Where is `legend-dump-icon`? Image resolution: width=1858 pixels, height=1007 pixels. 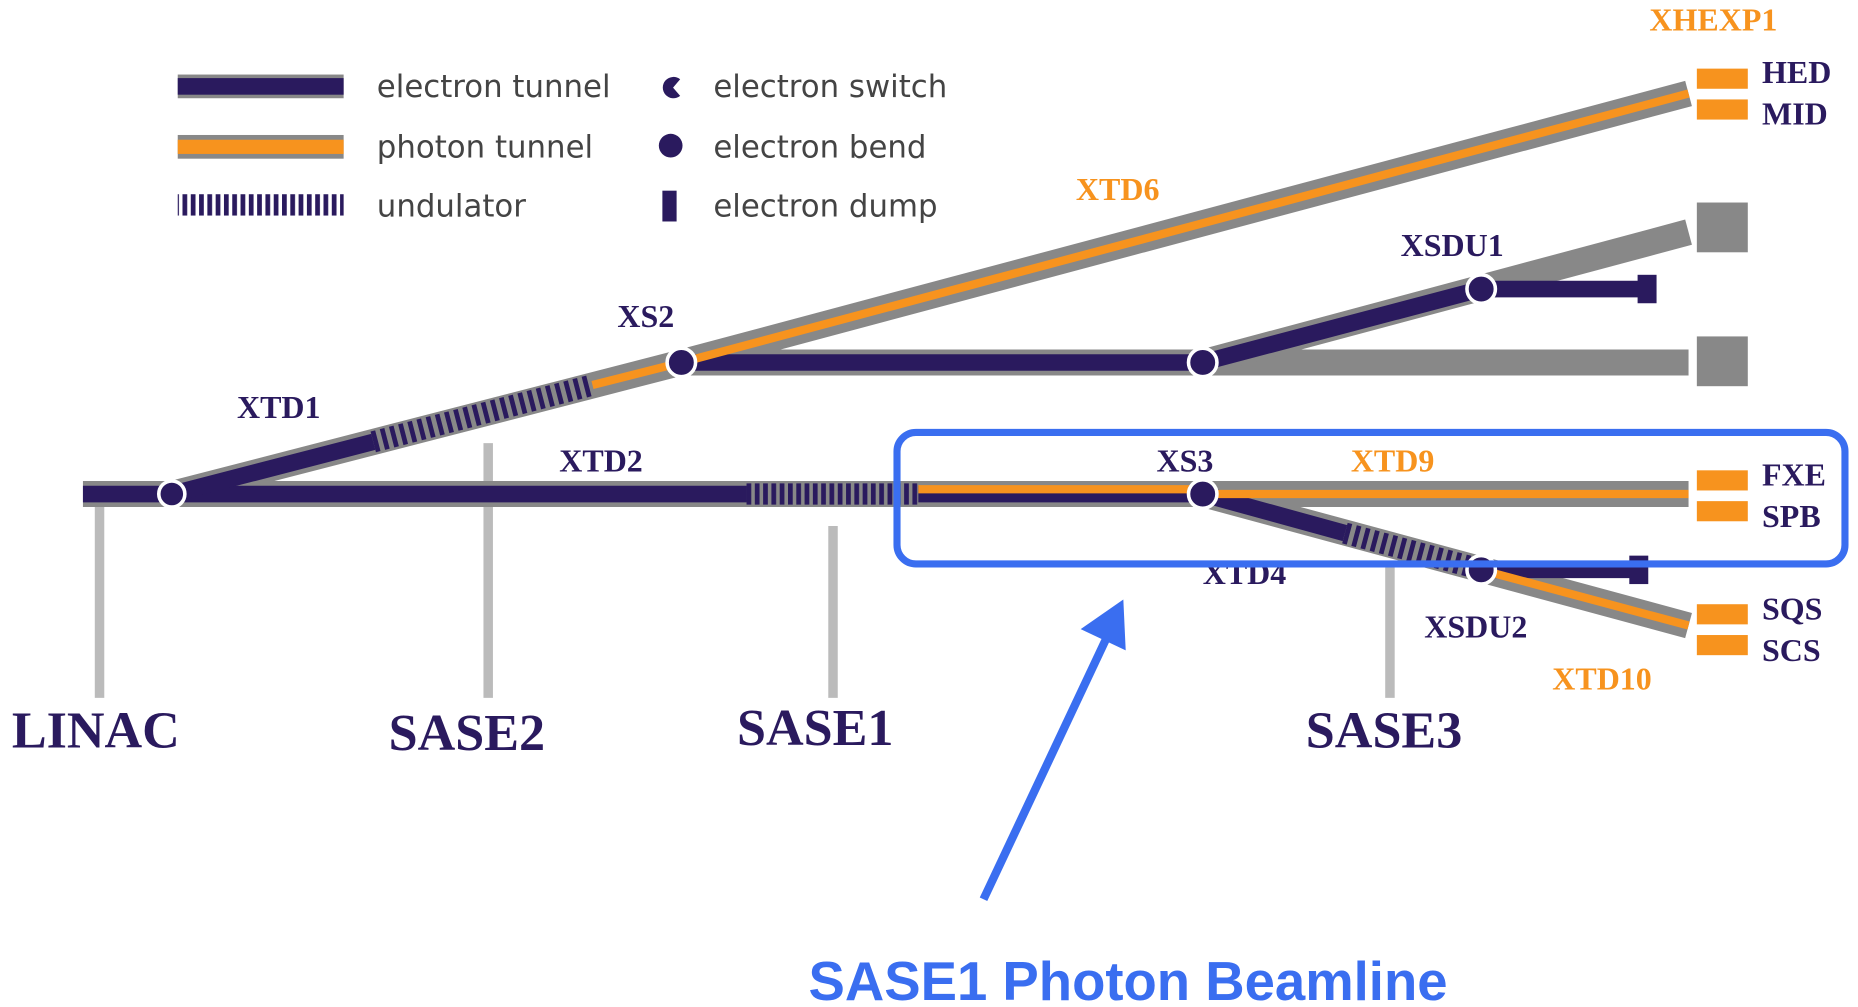
legend-dump-icon is located at coordinates (669, 206).